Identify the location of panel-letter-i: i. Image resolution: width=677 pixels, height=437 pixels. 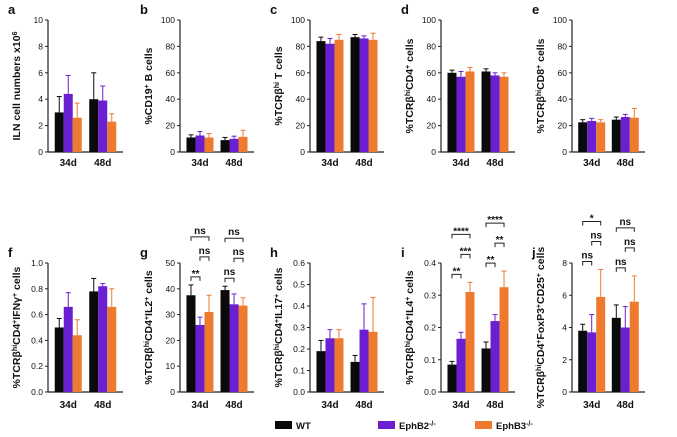
(403, 252).